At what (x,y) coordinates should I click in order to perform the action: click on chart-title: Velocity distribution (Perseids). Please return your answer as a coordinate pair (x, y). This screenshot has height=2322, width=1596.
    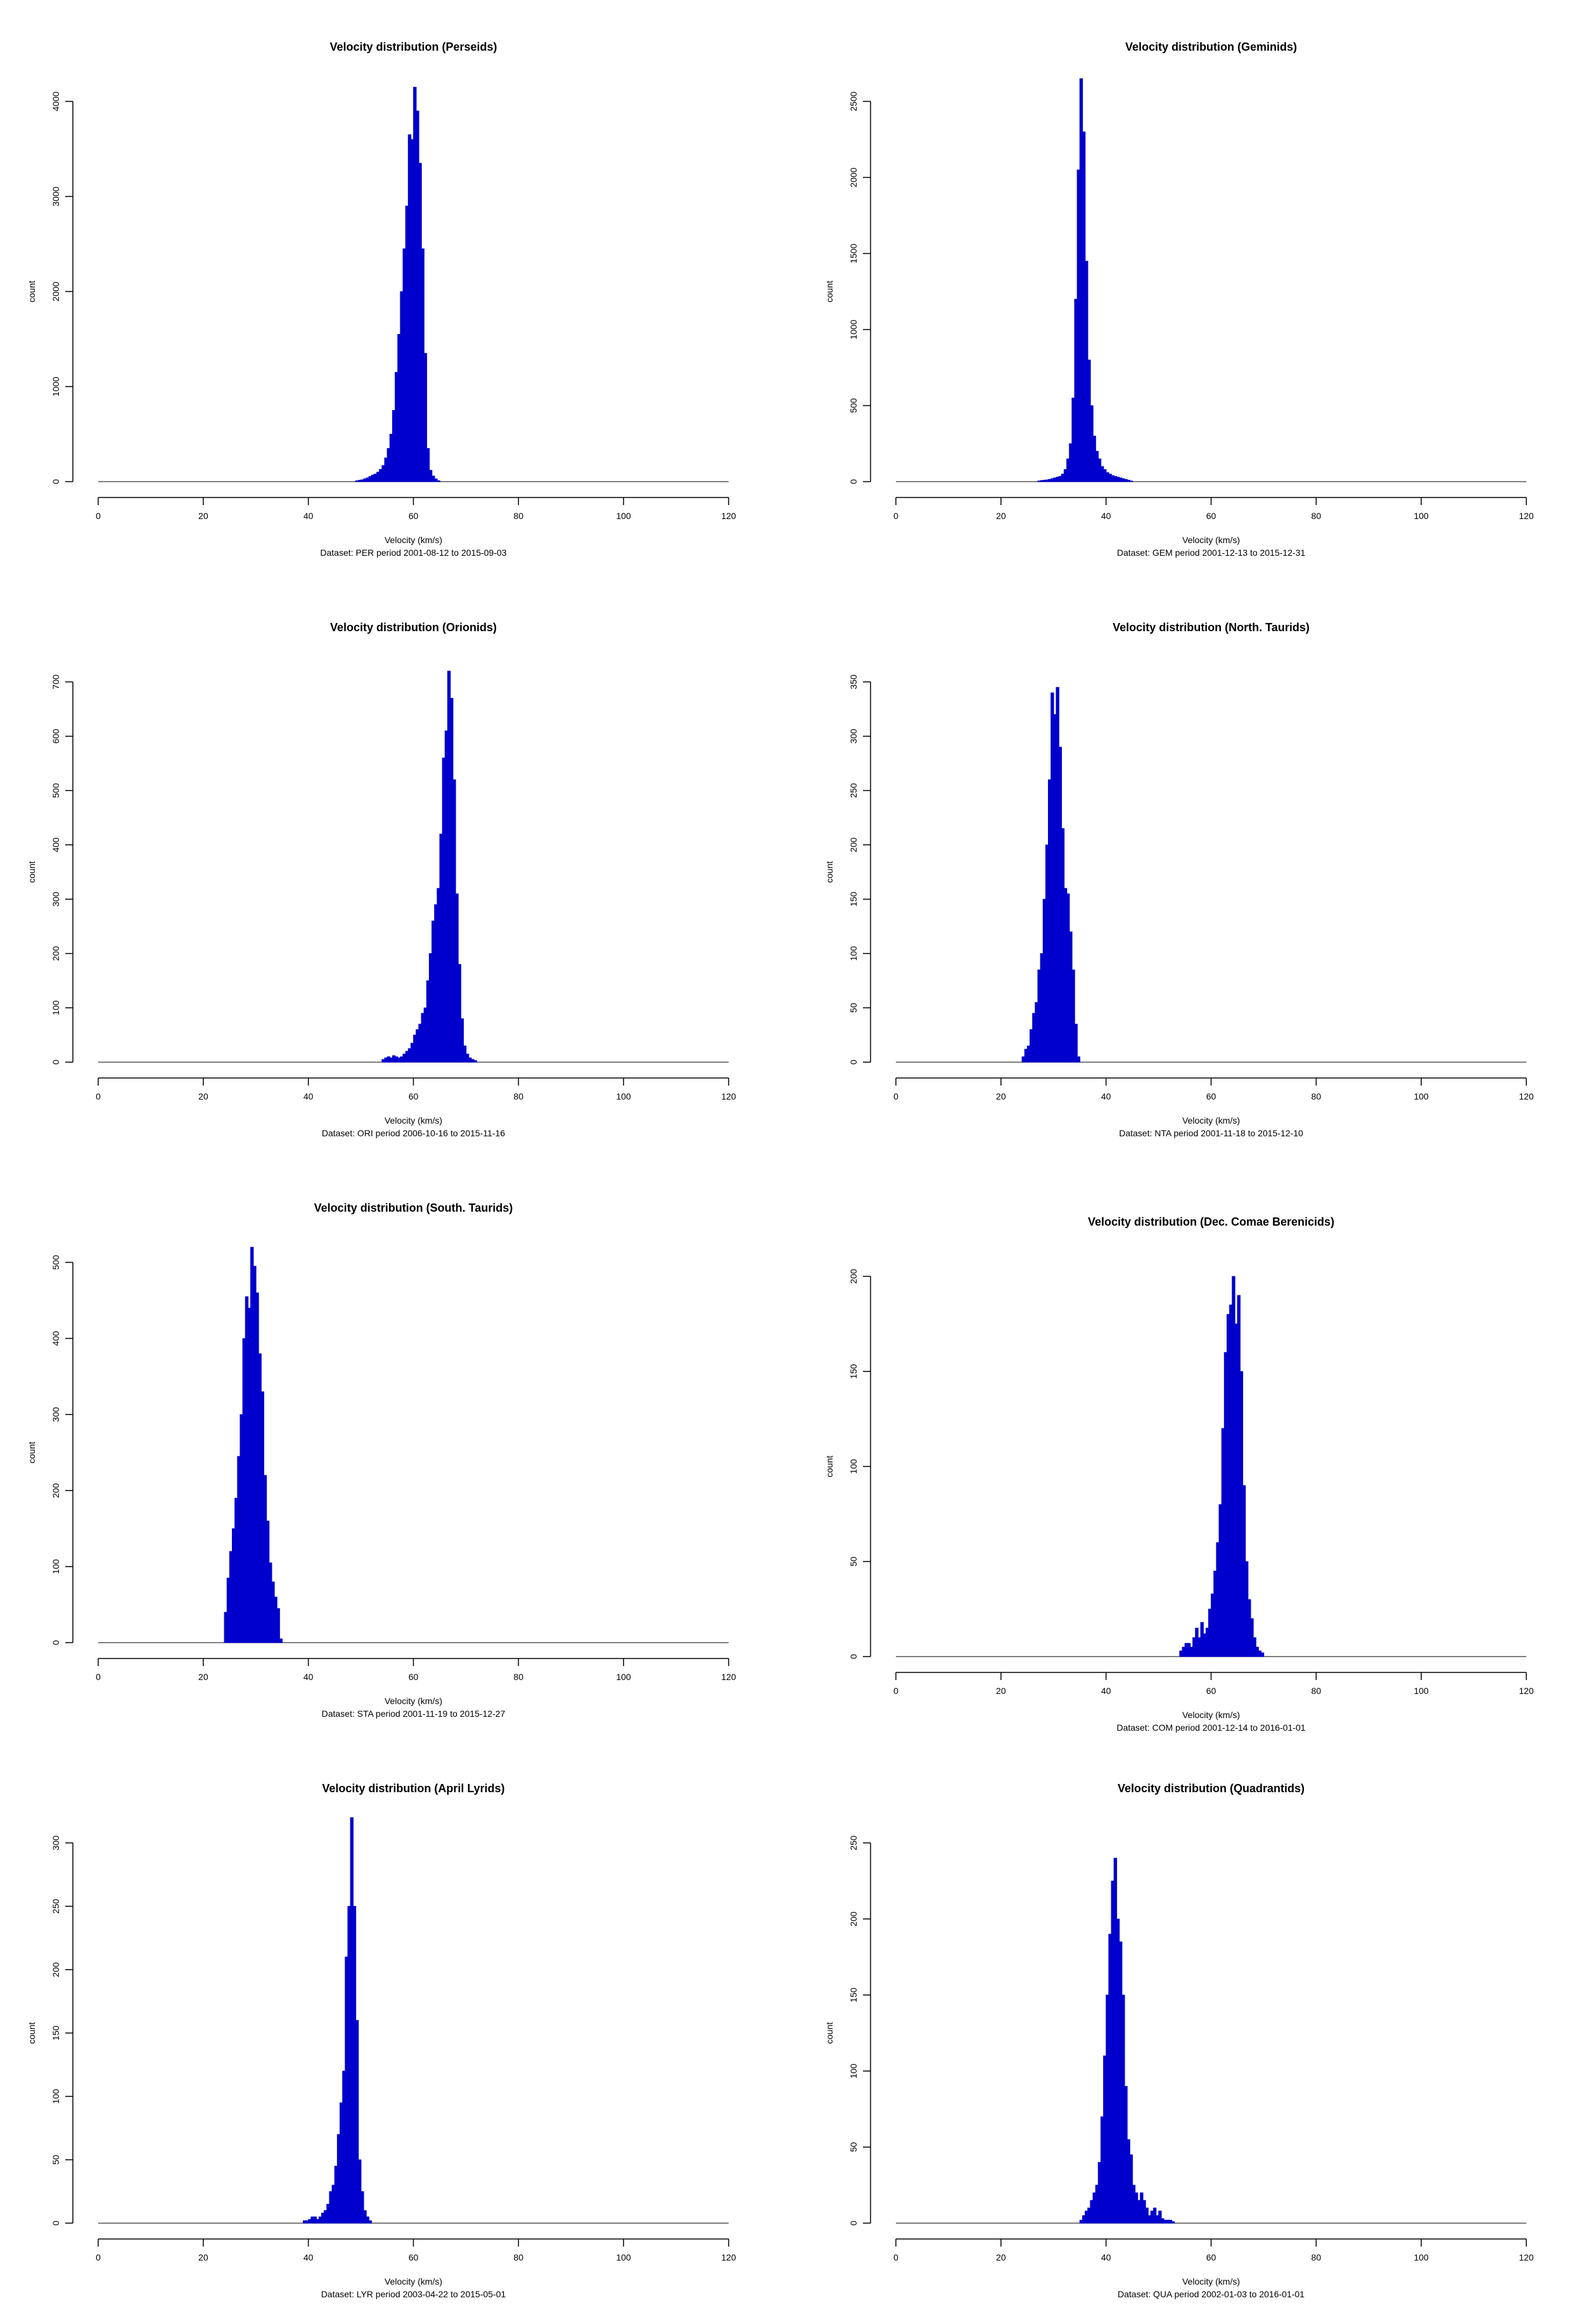
    Looking at the image, I should click on (413, 47).